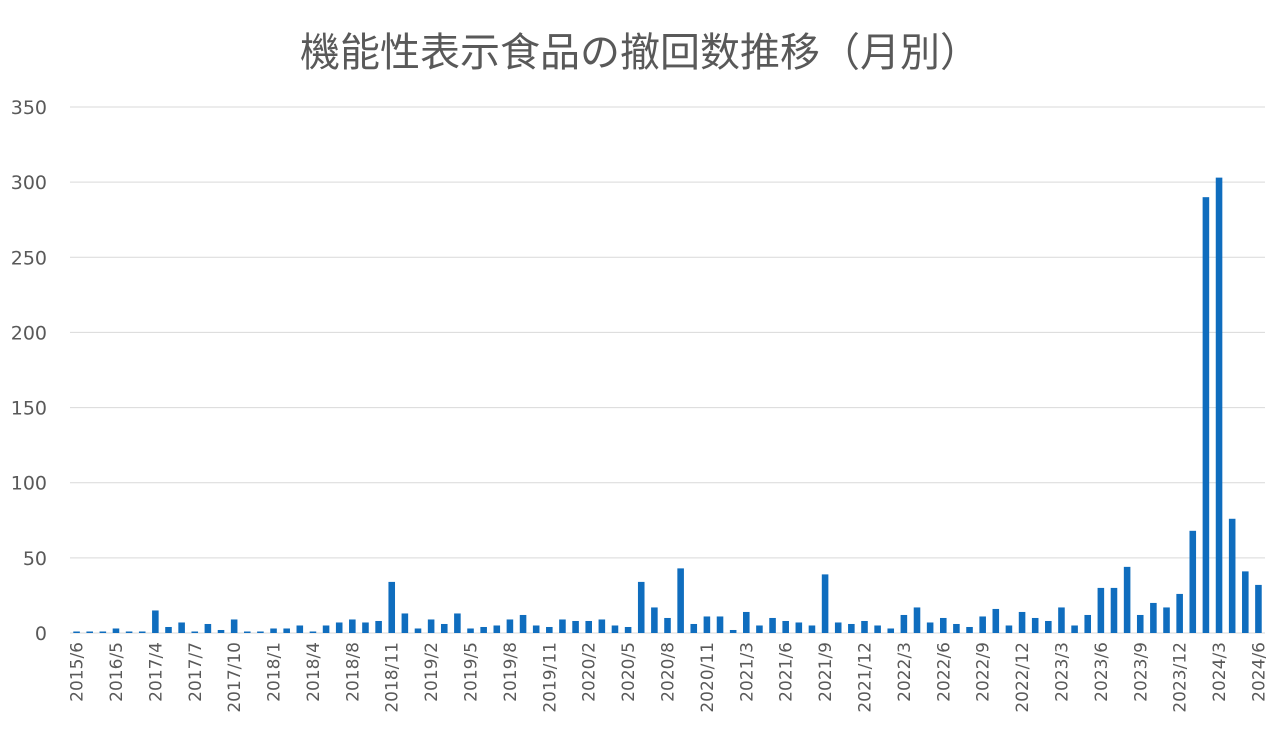 The height and width of the screenshot is (744, 1280). What do you see at coordinates (1102, 672) in the screenshot?
I see `x-tick-label: 2023/6` at bounding box center [1102, 672].